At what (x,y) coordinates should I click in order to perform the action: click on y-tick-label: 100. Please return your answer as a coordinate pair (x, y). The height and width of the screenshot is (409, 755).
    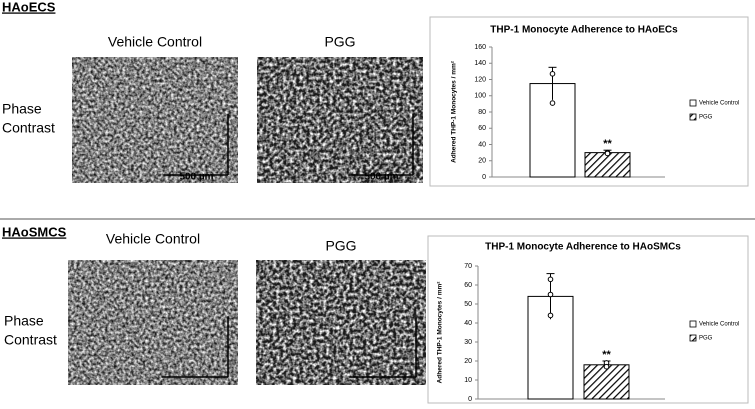
    Looking at the image, I should click on (480, 96).